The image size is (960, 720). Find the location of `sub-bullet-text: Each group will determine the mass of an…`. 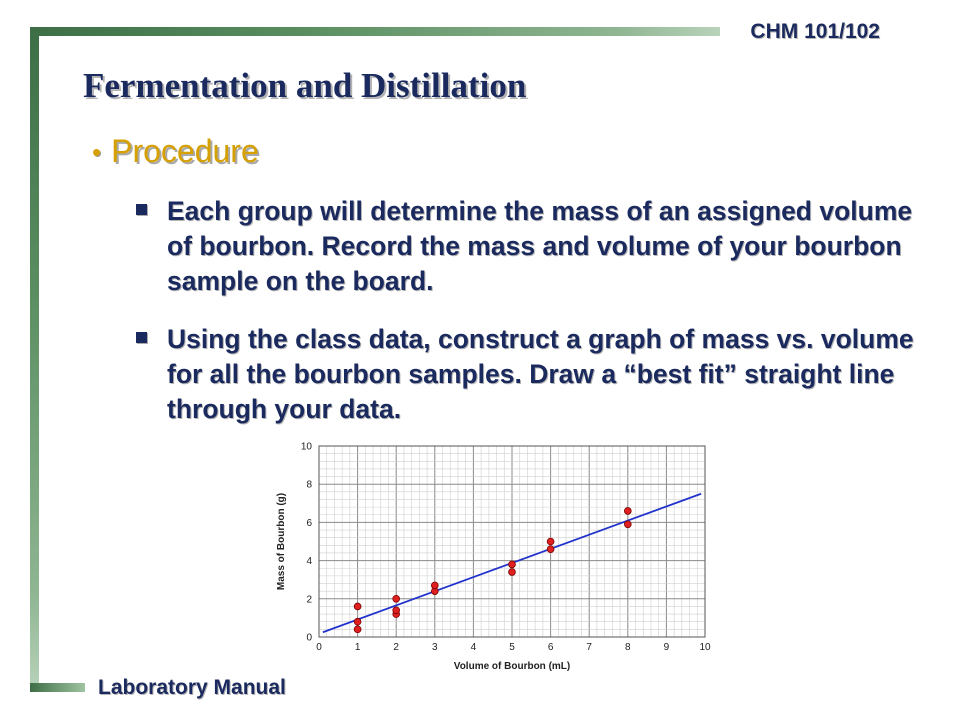

sub-bullet-text: Each group will determine the mass of an… is located at coordinates (540, 246).